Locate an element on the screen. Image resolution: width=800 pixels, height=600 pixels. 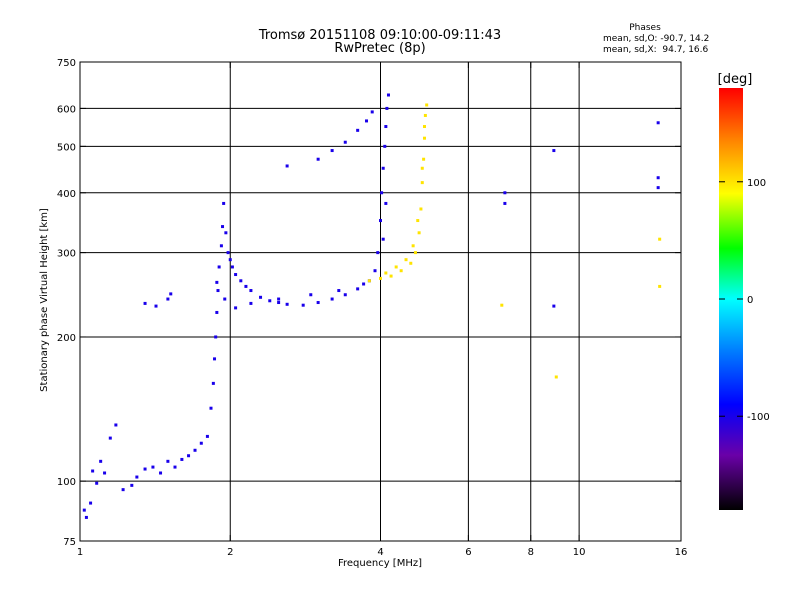
y-axis-label: Stationary phase Virtual Height [km] is located at coordinates (44, 300).